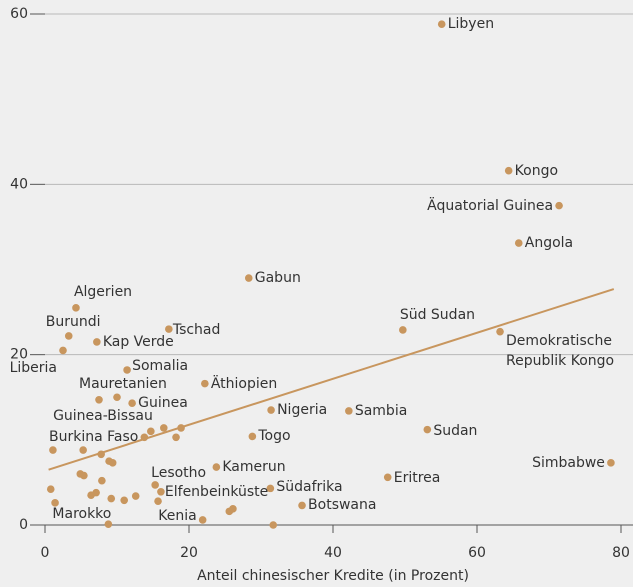  I want to click on point-label: Guinea-Bissau, so click(103, 416).